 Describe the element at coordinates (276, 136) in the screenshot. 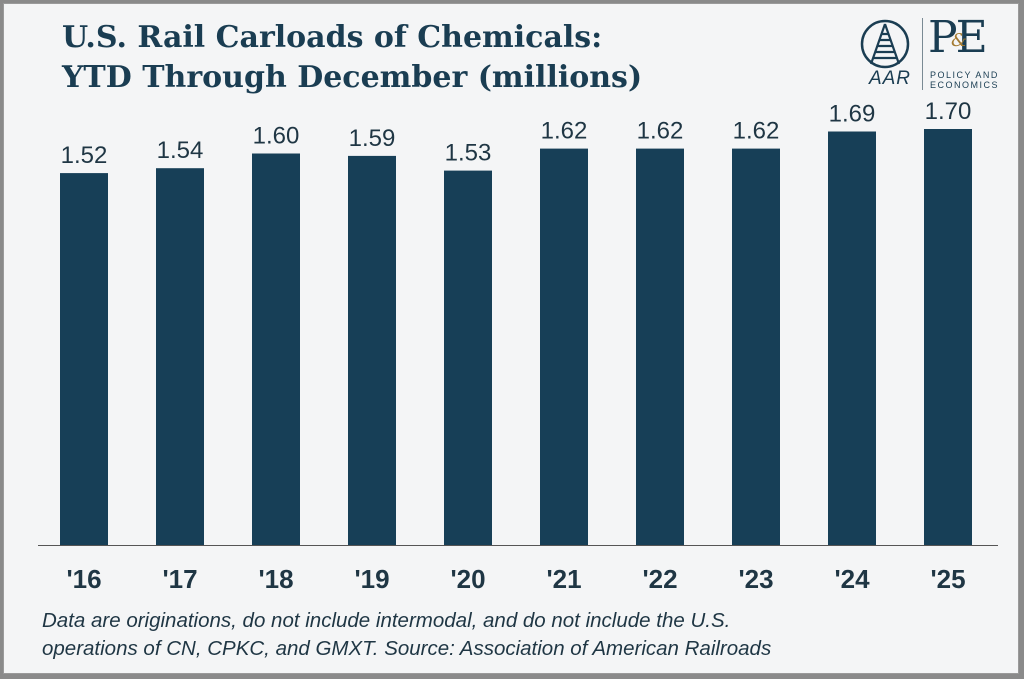

I see `bar-value-label-2: 1.60` at that location.